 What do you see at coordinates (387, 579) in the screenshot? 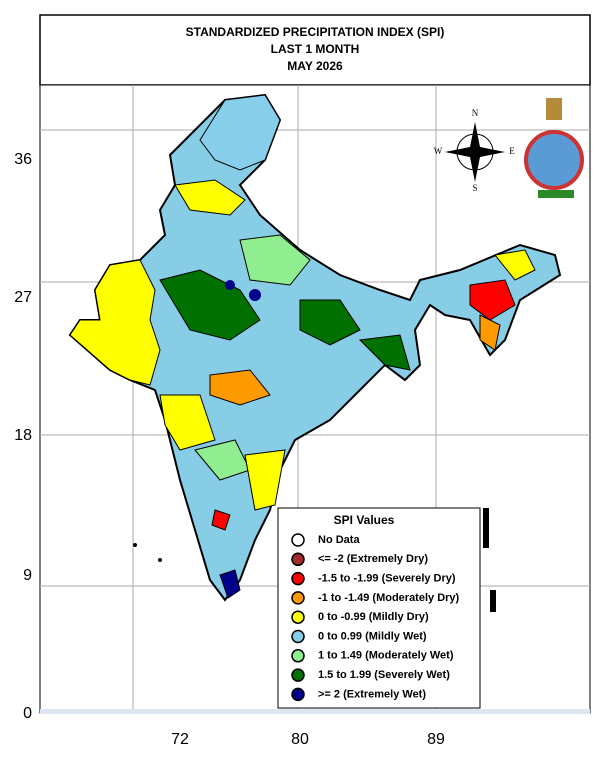
I see `legend-label: -1.5 to -1.99 (Severely Dry)` at bounding box center [387, 579].